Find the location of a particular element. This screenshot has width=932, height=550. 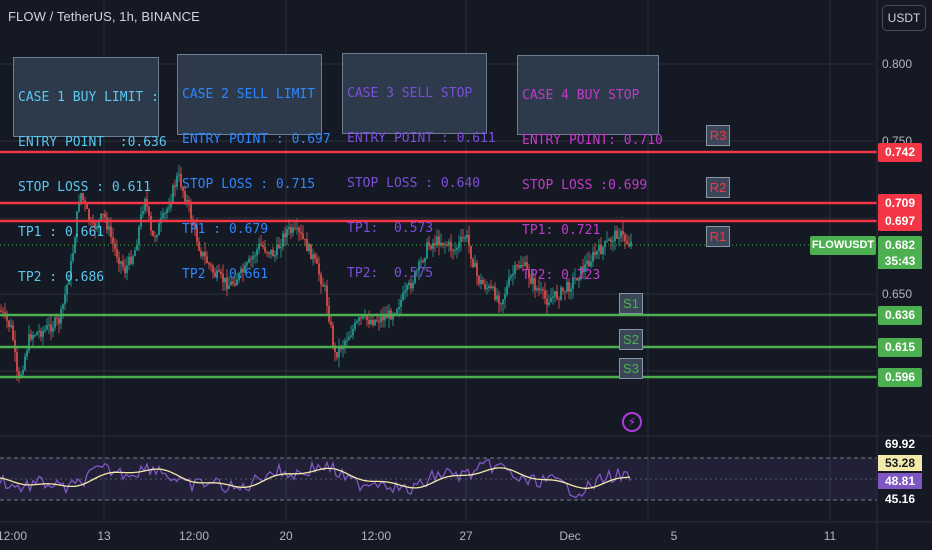

rsi-ma-tag: 53.28 is located at coordinates (900, 463).